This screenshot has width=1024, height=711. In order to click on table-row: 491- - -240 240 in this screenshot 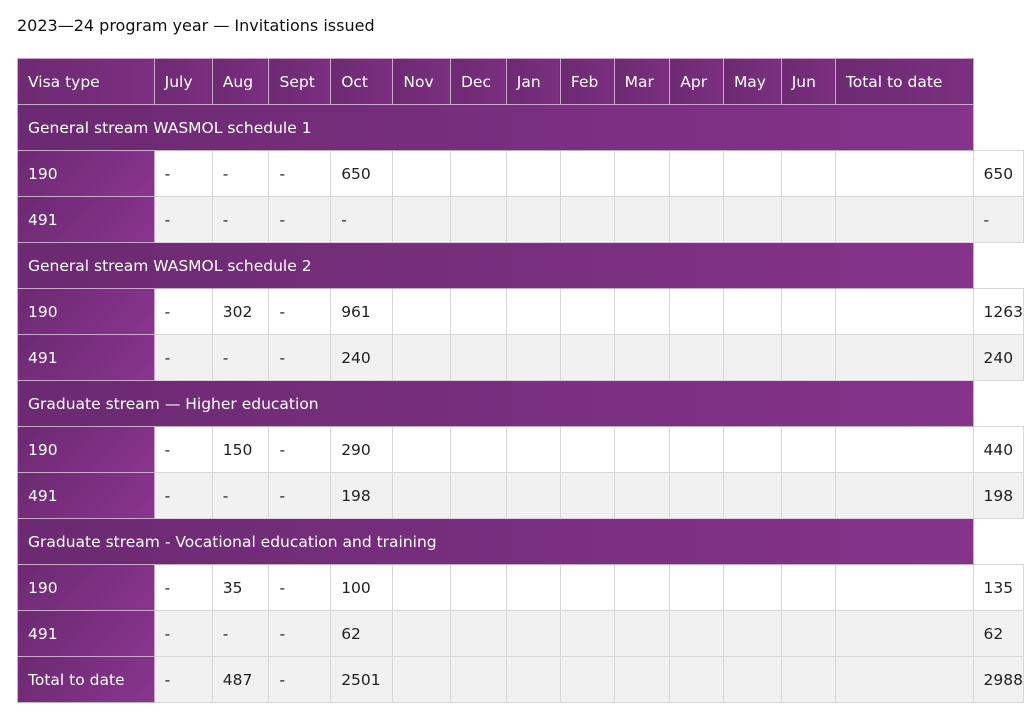, I will do `click(520, 357)`.